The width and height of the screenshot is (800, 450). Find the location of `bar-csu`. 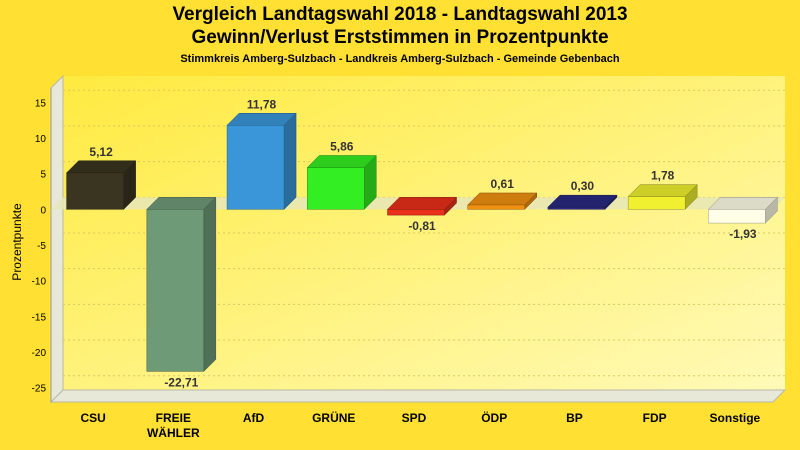

bar-csu is located at coordinates (101, 185).